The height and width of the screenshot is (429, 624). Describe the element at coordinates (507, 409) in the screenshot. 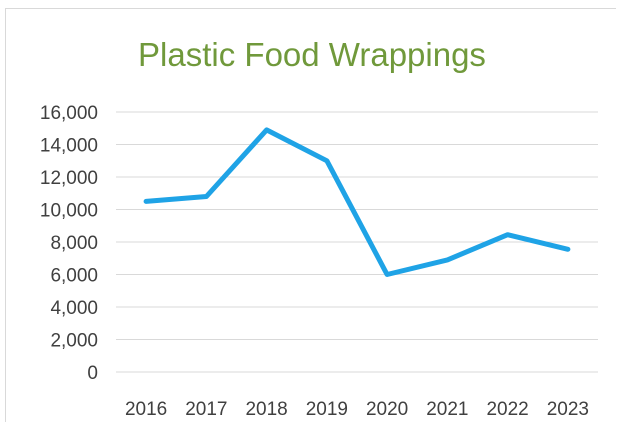

I see `x-tick-label: 2022` at that location.